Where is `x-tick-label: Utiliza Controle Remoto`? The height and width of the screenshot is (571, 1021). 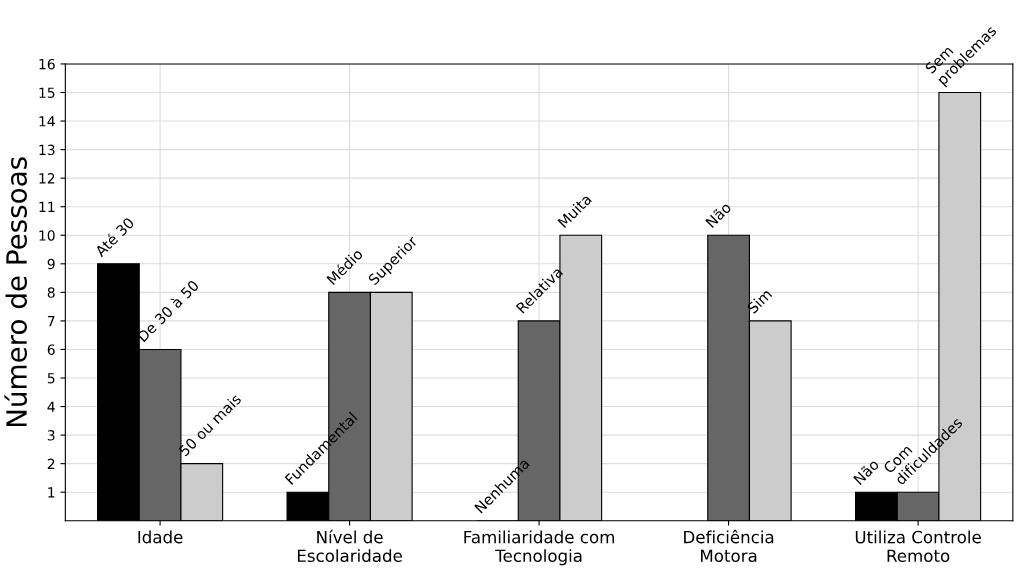 x-tick-label: Utiliza Controle Remoto is located at coordinates (918, 546).